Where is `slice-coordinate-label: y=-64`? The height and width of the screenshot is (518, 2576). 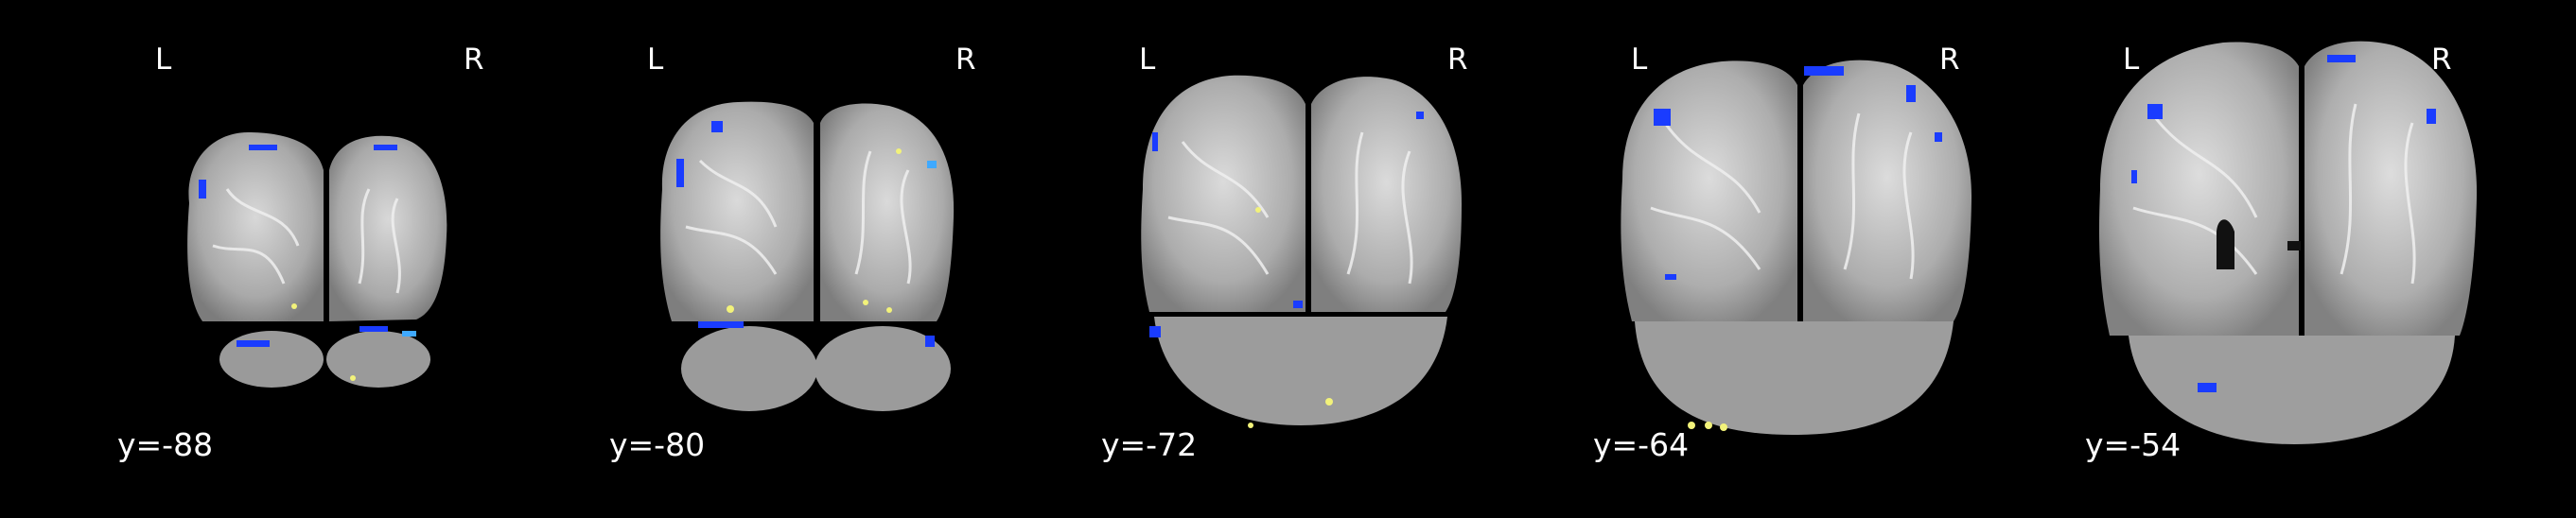
slice-coordinate-label: y=-64 is located at coordinates (1642, 445).